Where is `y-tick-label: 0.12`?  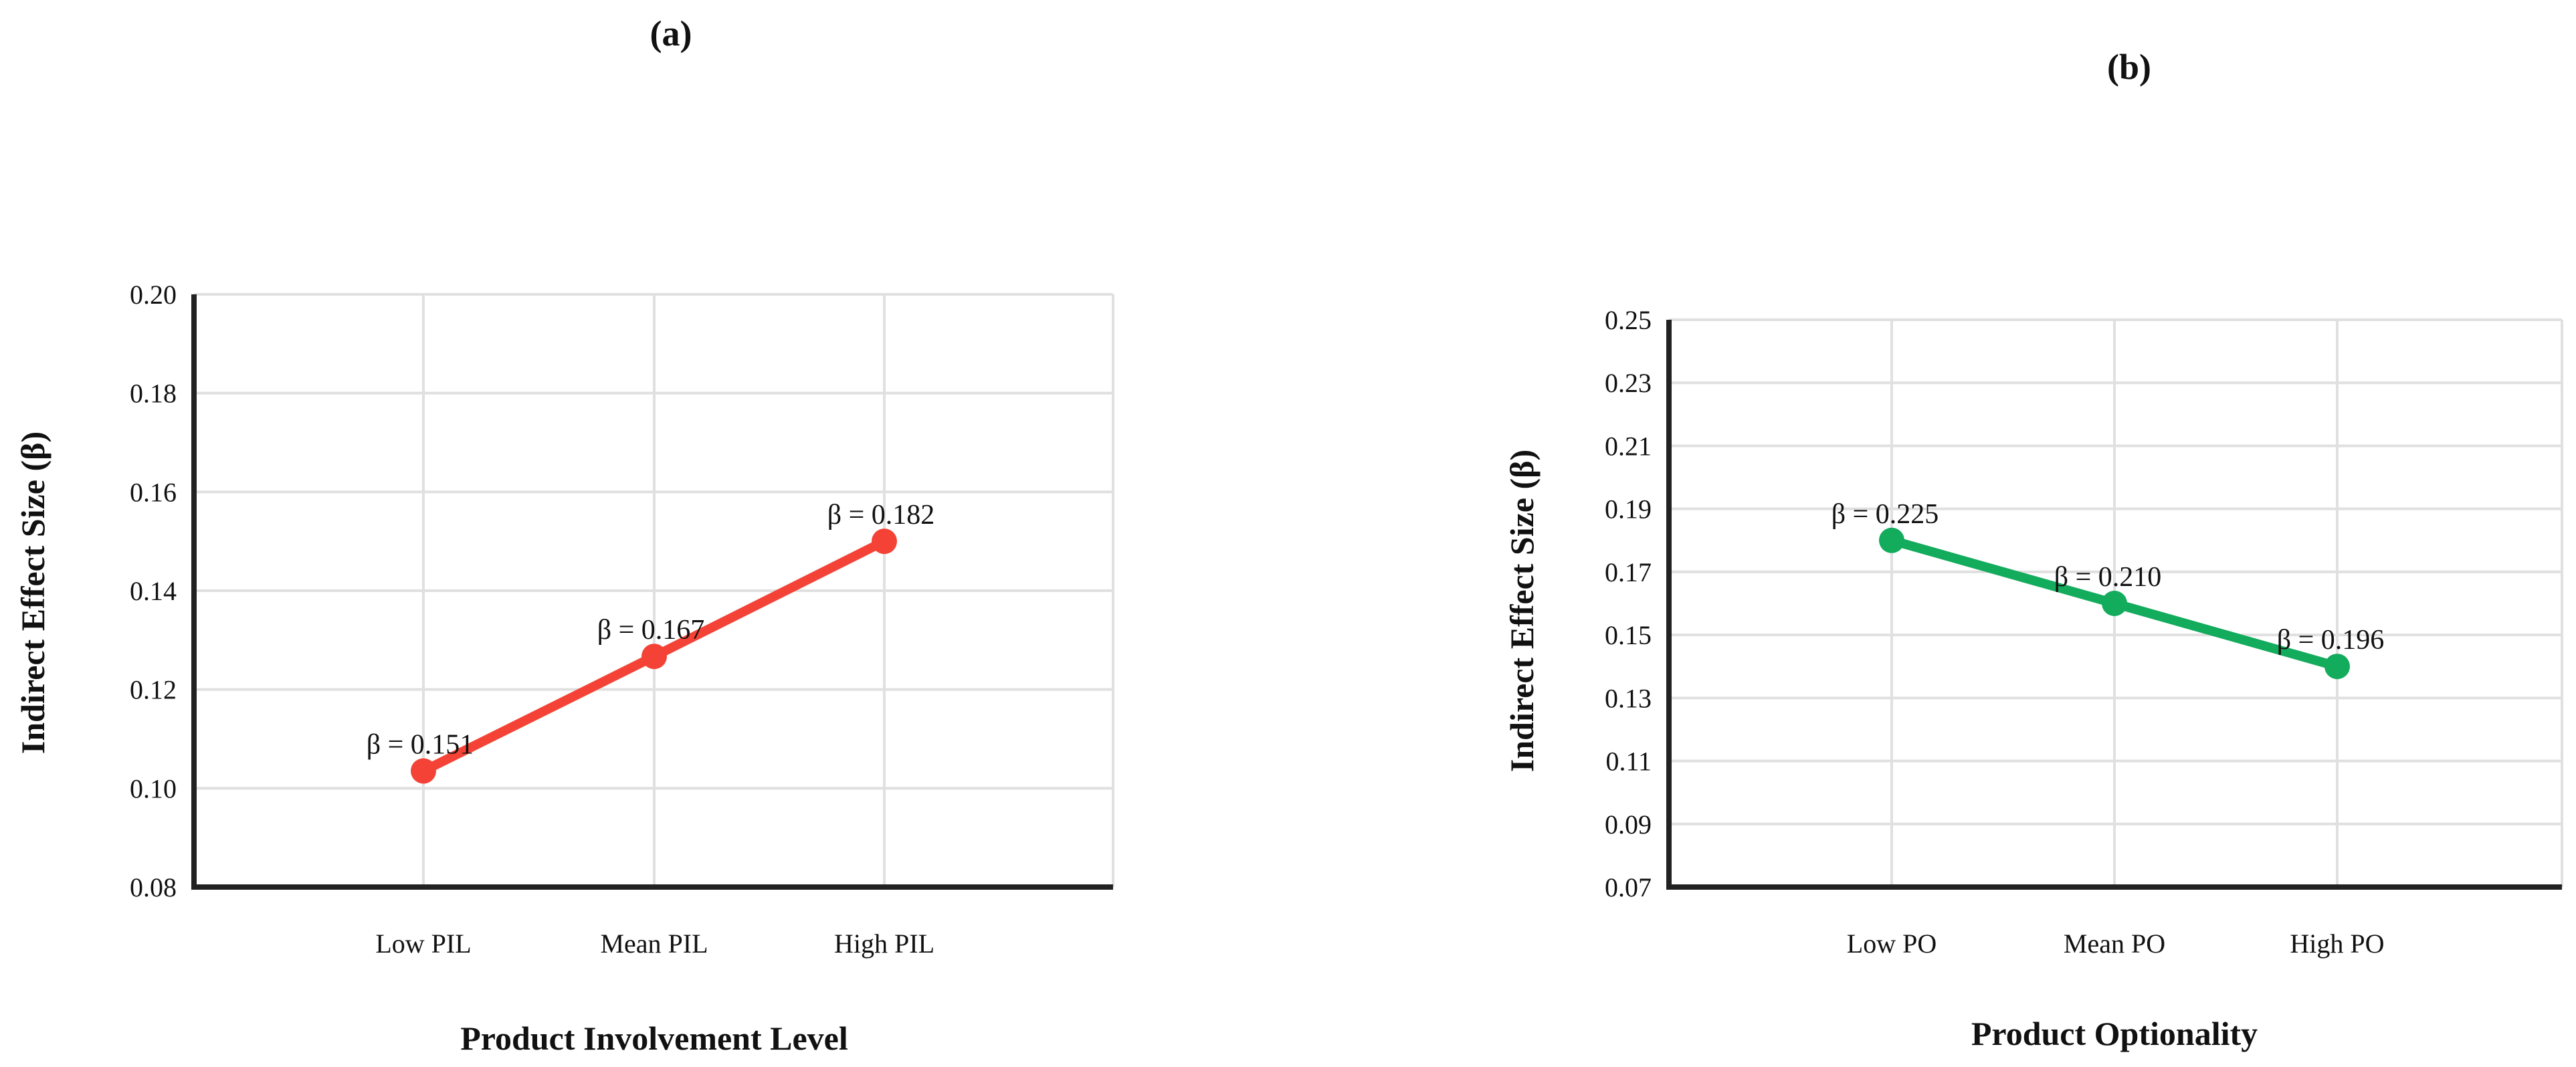 y-tick-label: 0.12 is located at coordinates (153, 690).